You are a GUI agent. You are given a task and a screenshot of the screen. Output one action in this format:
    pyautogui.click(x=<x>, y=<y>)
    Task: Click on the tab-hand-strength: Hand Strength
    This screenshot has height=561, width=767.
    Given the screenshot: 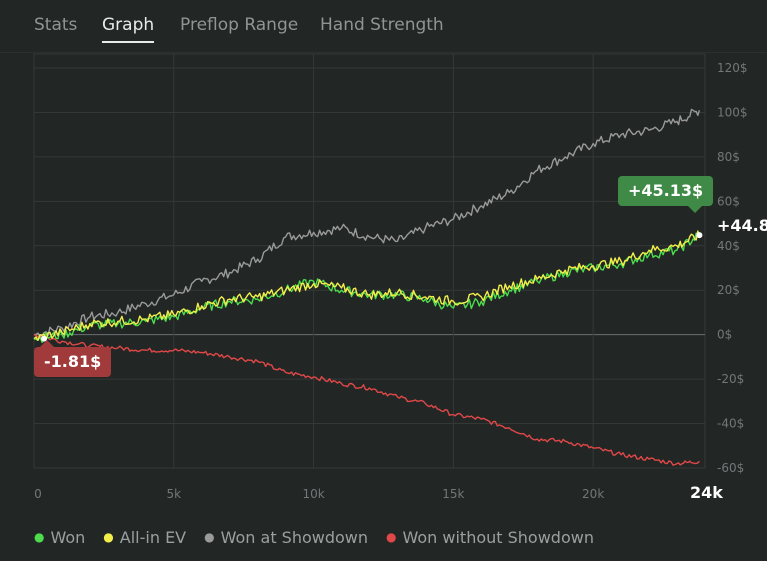 What is the action you would take?
    pyautogui.click(x=382, y=25)
    